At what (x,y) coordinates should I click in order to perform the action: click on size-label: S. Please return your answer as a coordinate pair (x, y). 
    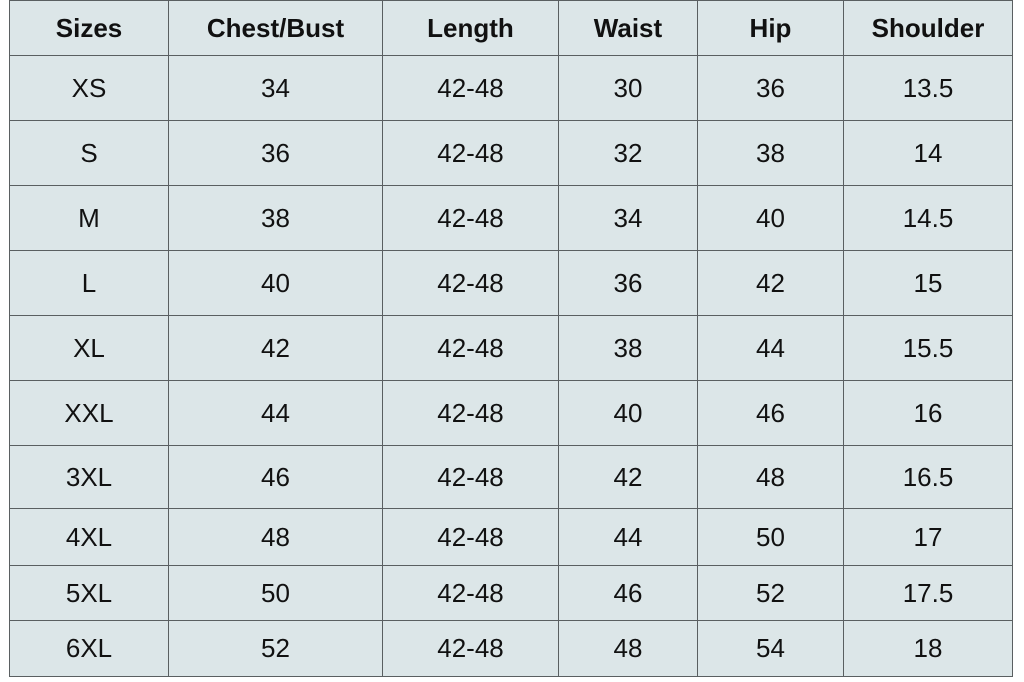
    Looking at the image, I should click on (89, 153).